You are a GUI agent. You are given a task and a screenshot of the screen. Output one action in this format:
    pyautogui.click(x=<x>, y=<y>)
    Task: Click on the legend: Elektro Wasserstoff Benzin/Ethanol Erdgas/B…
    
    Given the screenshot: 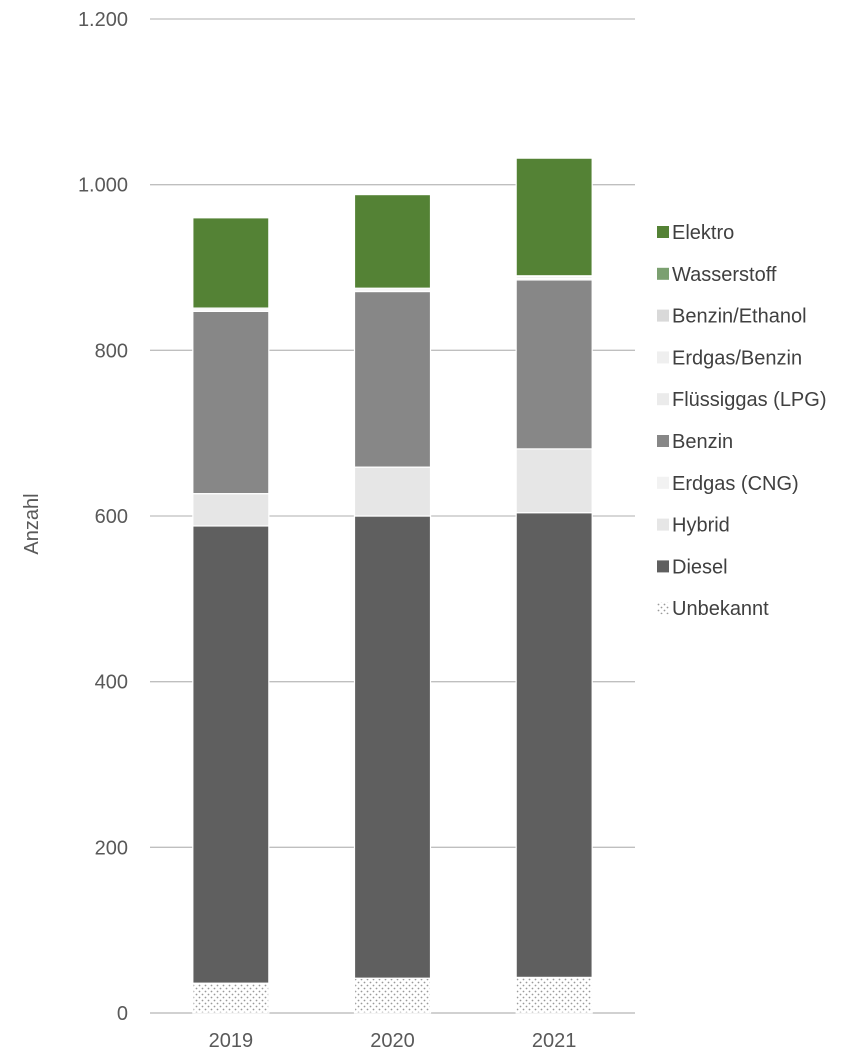 What is the action you would take?
    pyautogui.click(x=742, y=421)
    